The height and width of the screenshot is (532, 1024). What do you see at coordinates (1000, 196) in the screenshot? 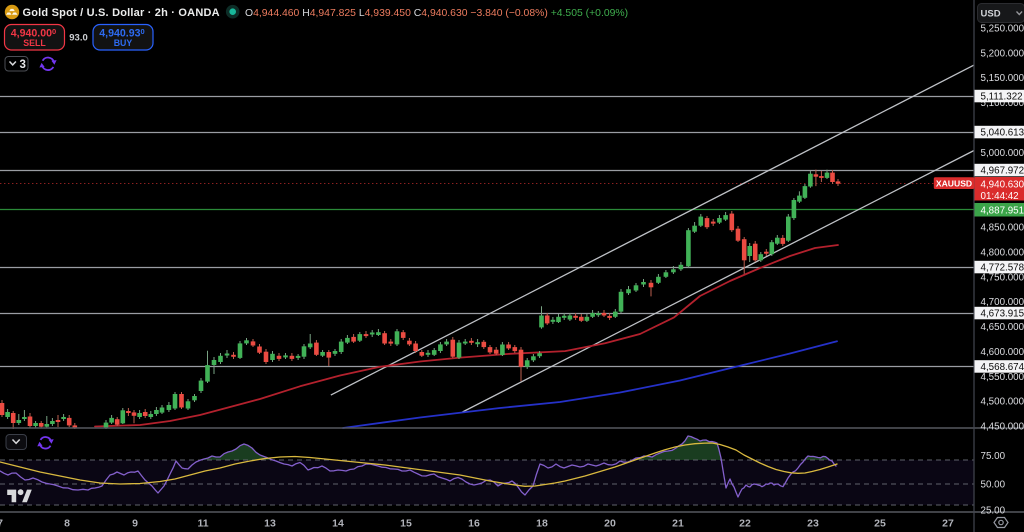
I see `svg-text: 01:44:42` at bounding box center [1000, 196].